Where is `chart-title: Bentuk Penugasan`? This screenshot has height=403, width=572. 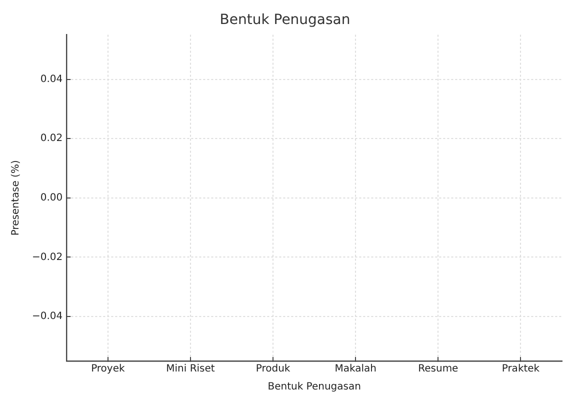
chart-title: Bentuk Penugasan is located at coordinates (285, 20).